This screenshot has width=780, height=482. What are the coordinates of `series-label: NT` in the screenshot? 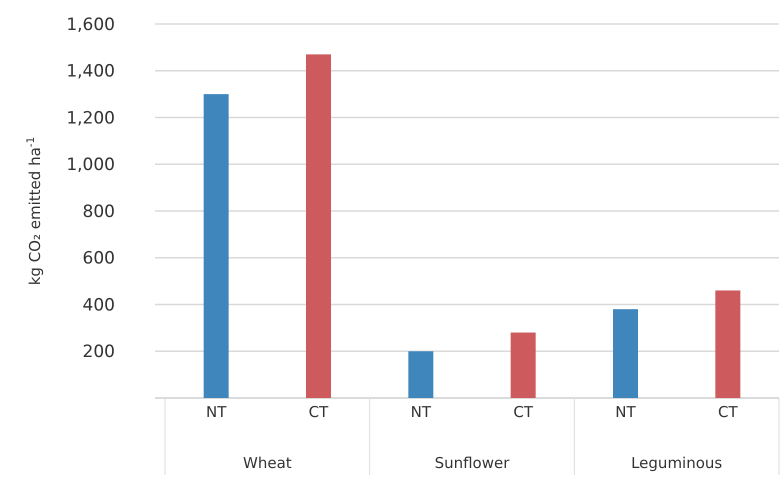 It's located at (217, 412).